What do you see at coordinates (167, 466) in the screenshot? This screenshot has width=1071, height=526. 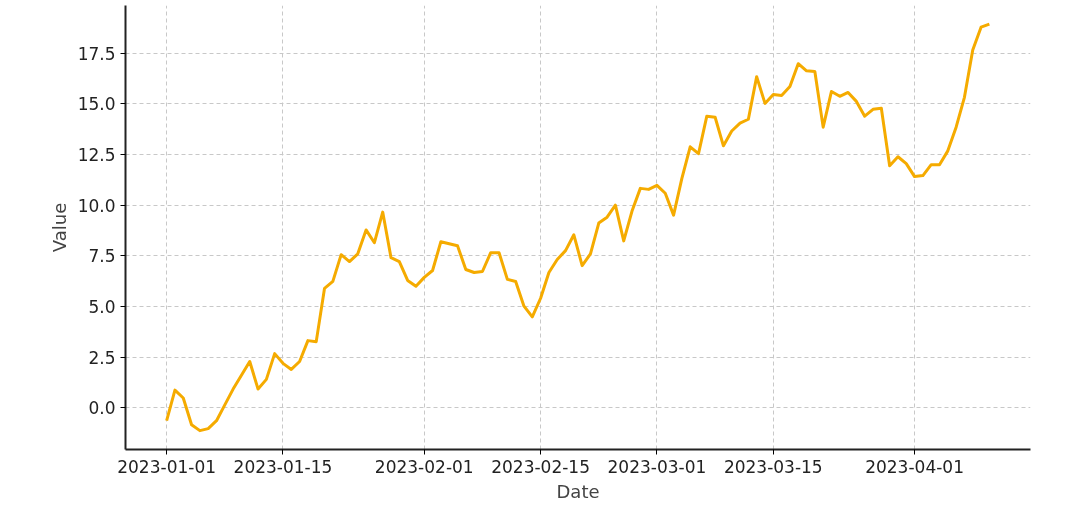 I see `x-tick-label: 2023-01-01` at bounding box center [167, 466].